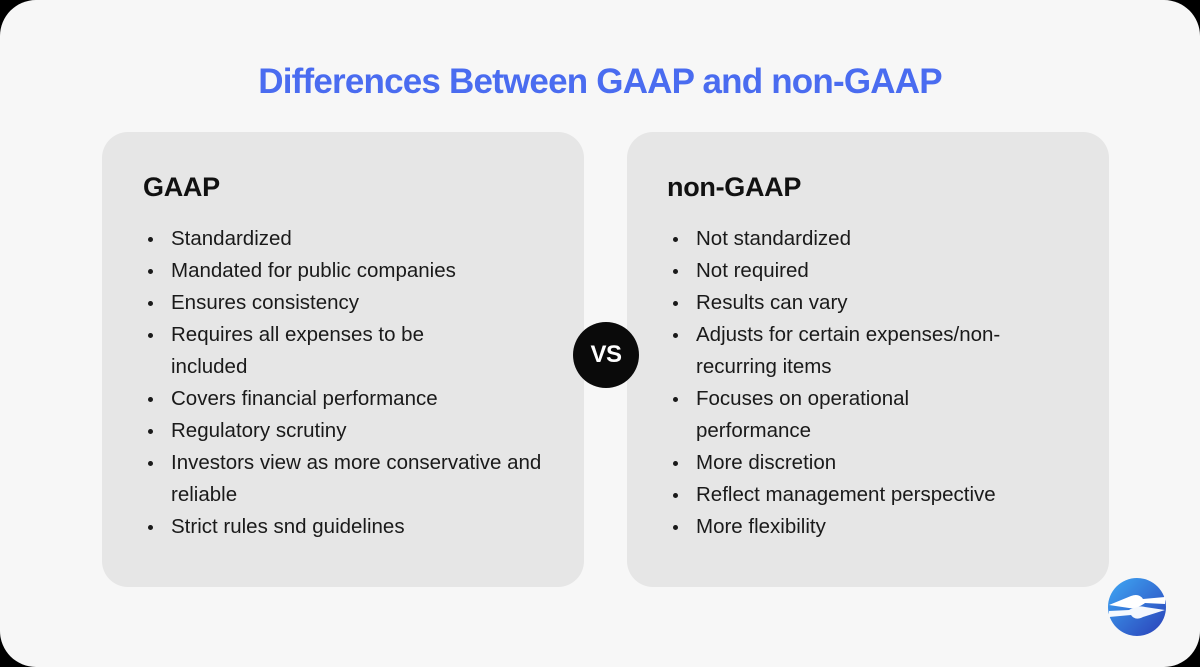 The width and height of the screenshot is (1200, 667). I want to click on list-item: More flexibility, so click(875, 527).